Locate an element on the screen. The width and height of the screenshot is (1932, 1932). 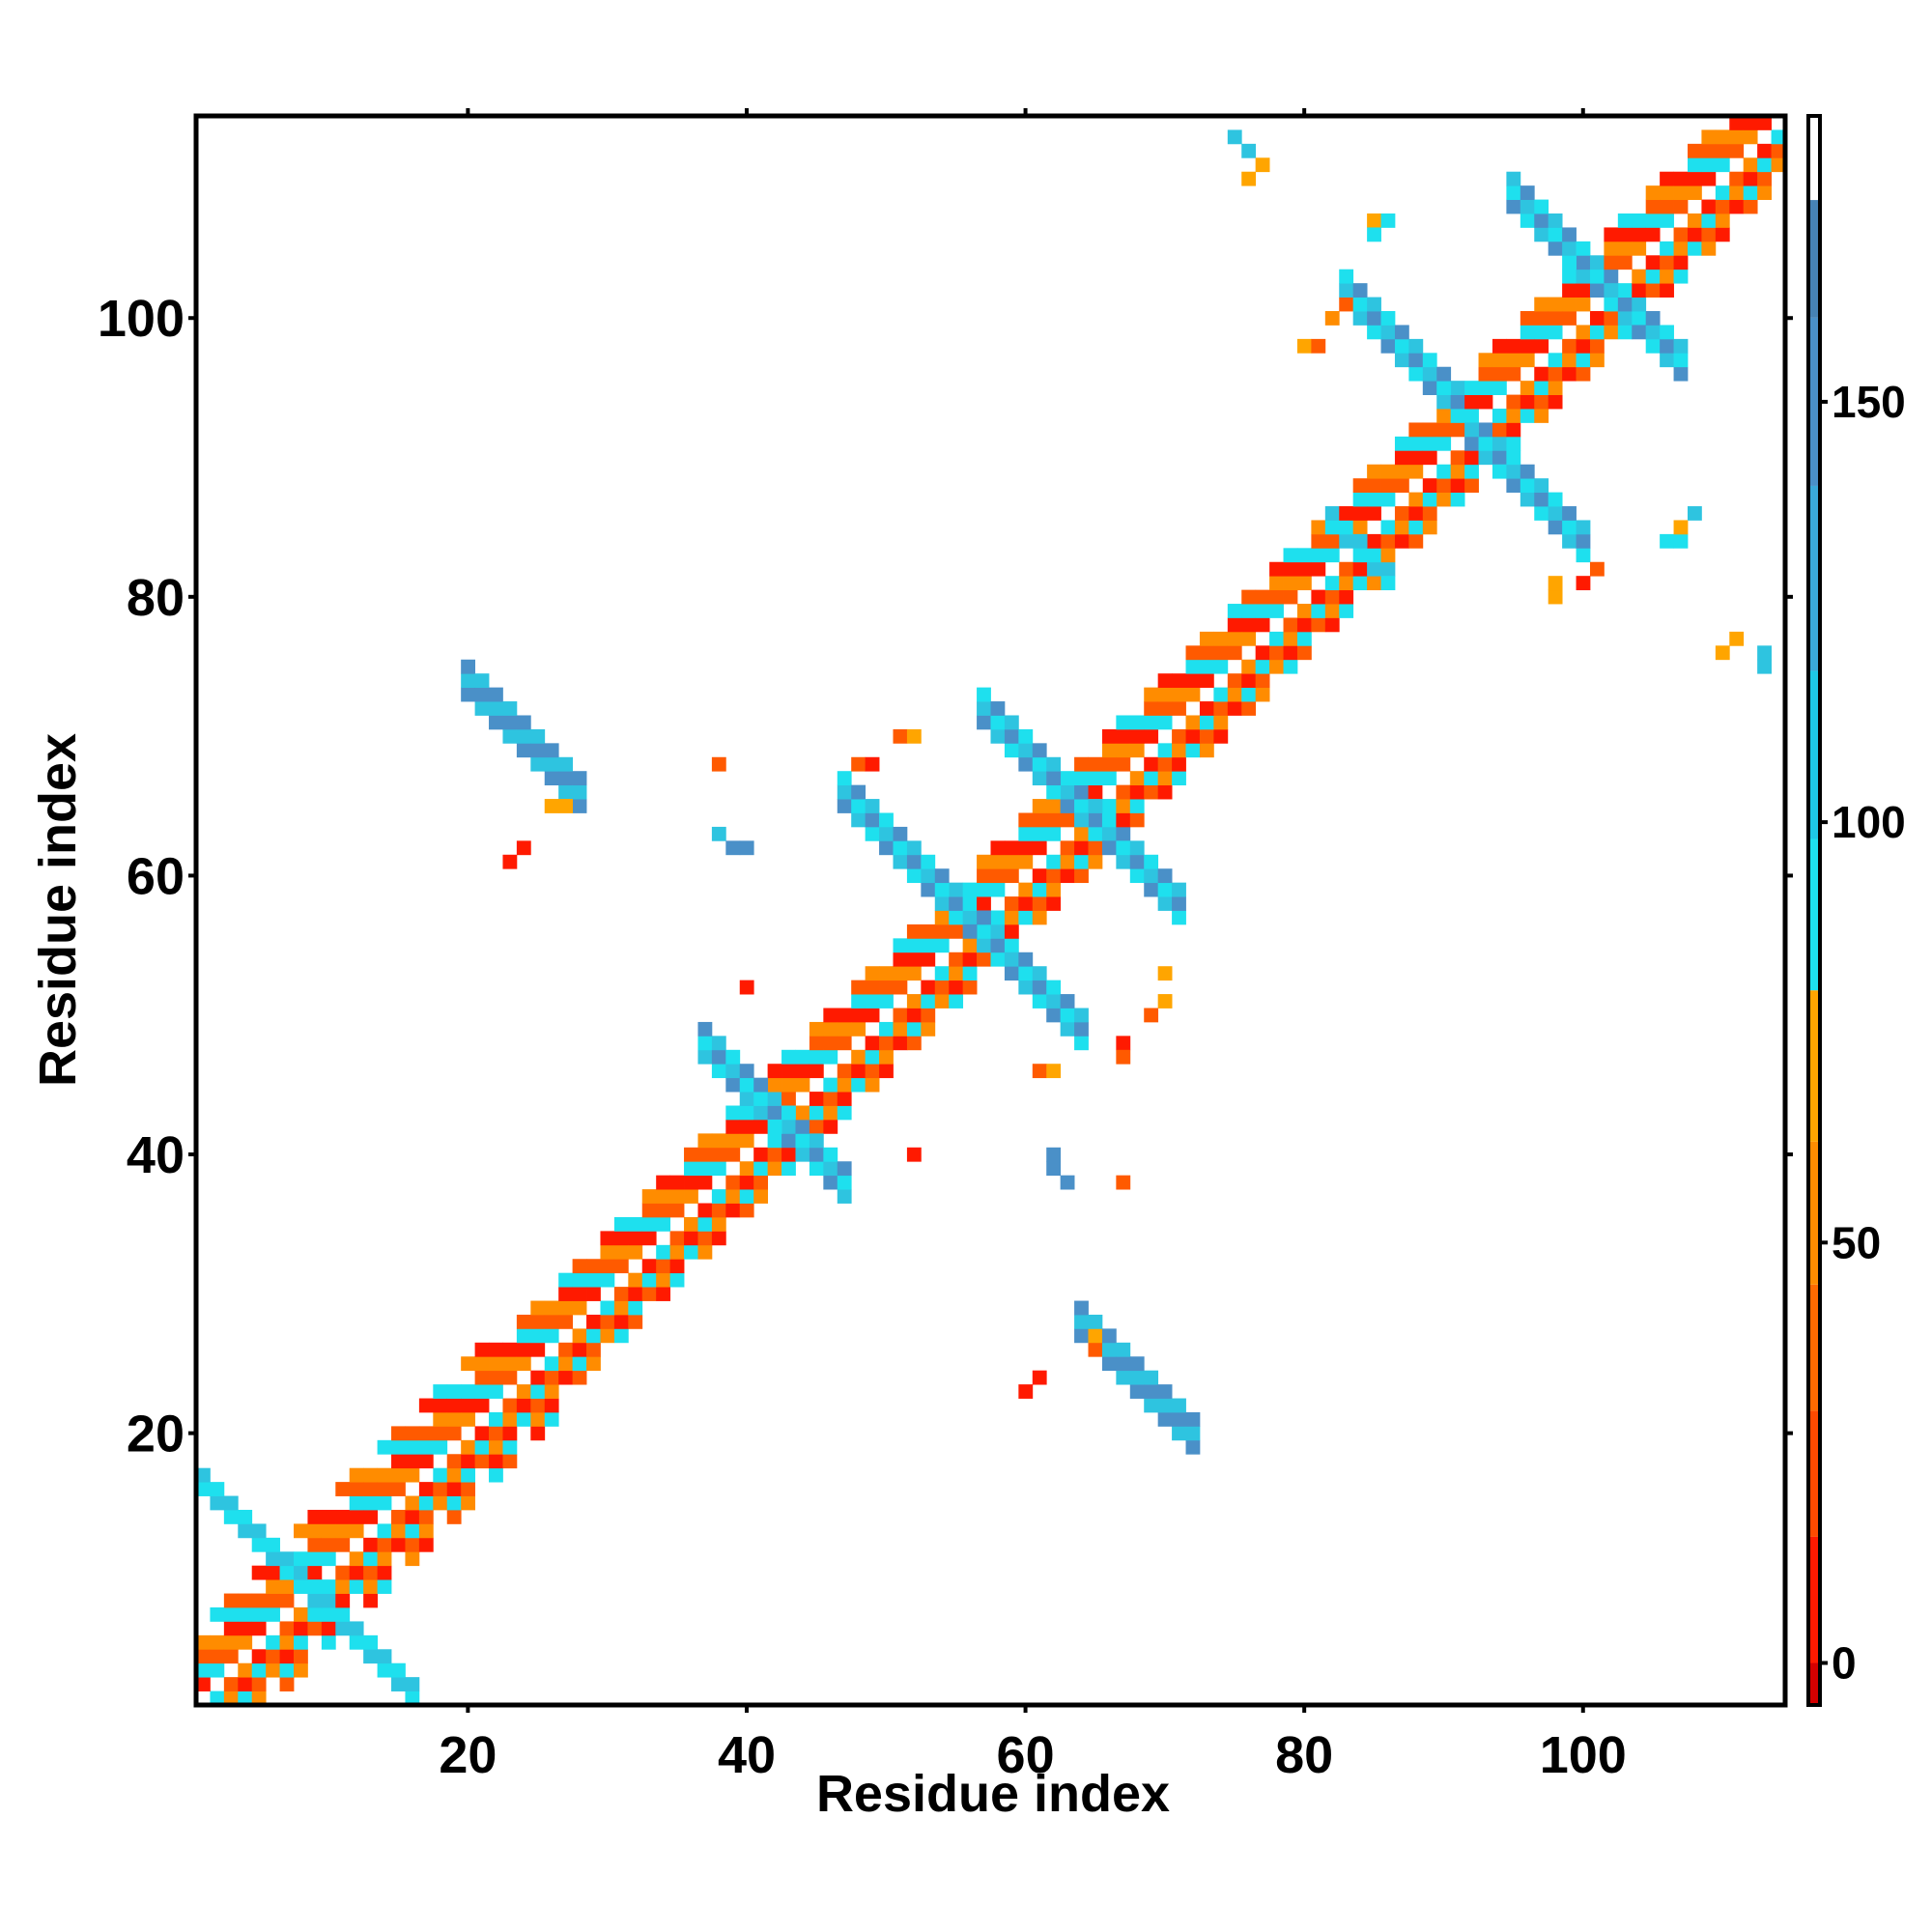
x-tick-label: 80 is located at coordinates (1304, 1755).